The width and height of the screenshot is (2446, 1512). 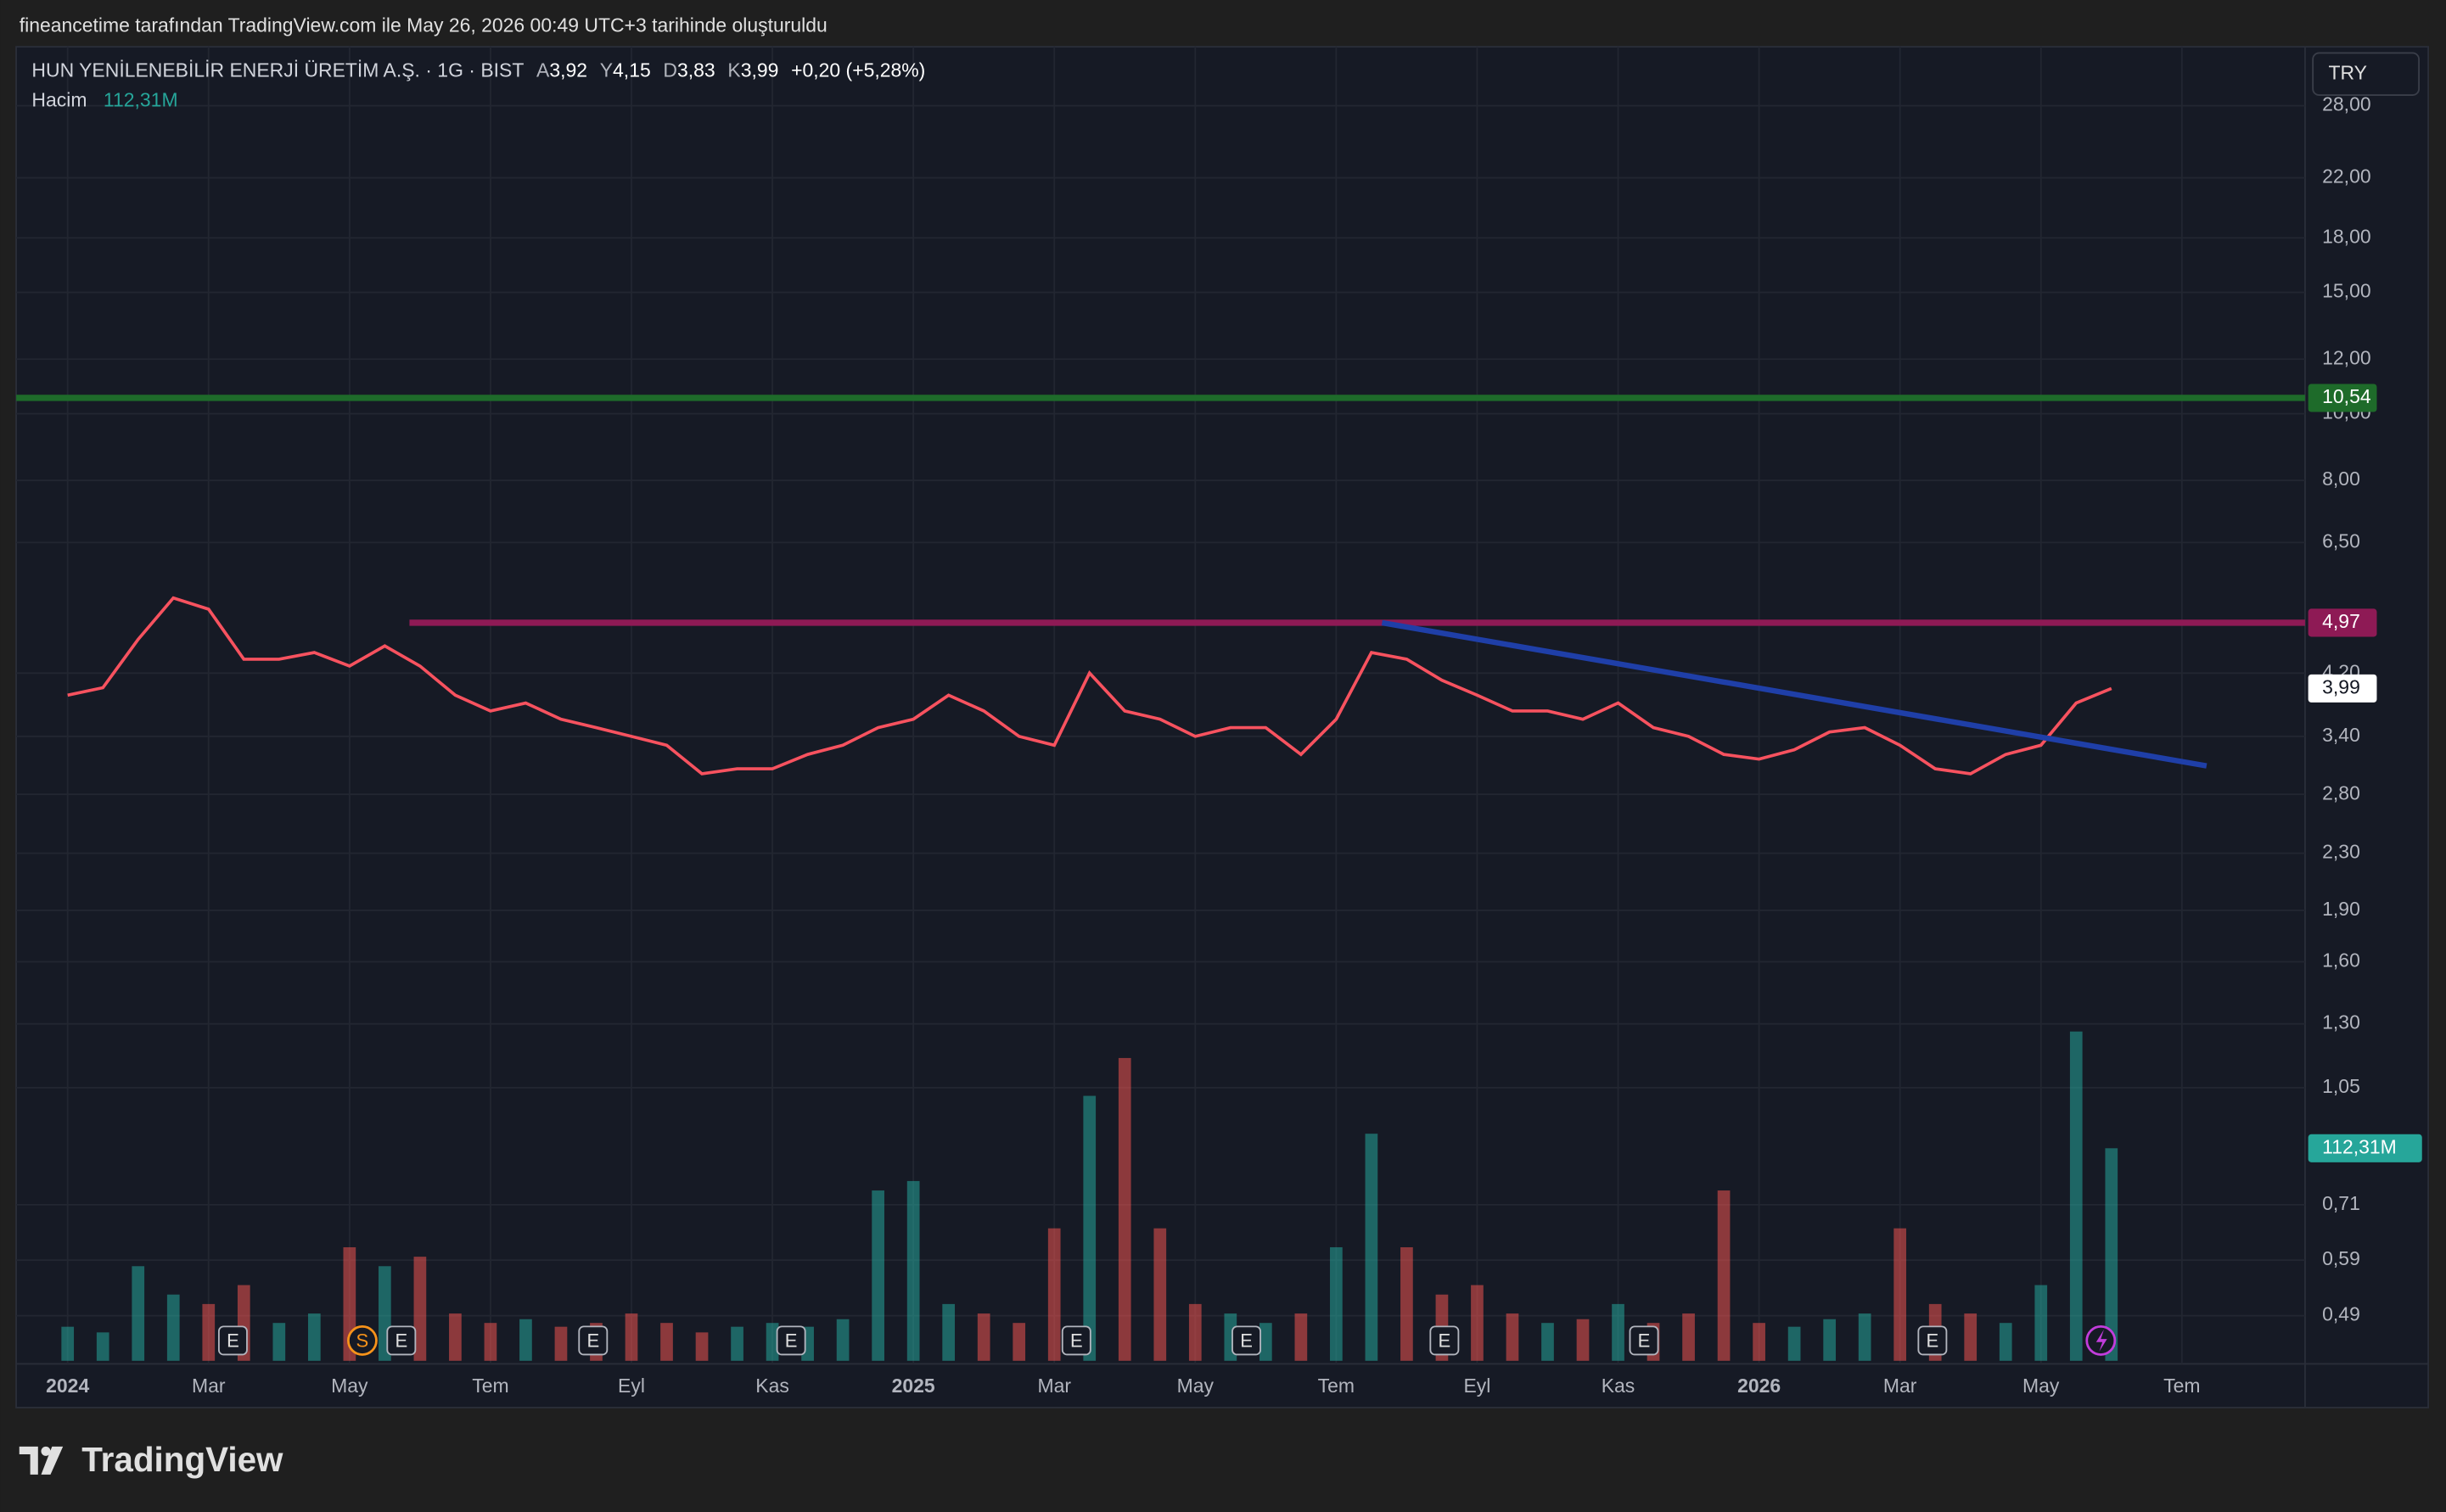 What do you see at coordinates (2341, 1022) in the screenshot?
I see `y-tick-label: 1,30` at bounding box center [2341, 1022].